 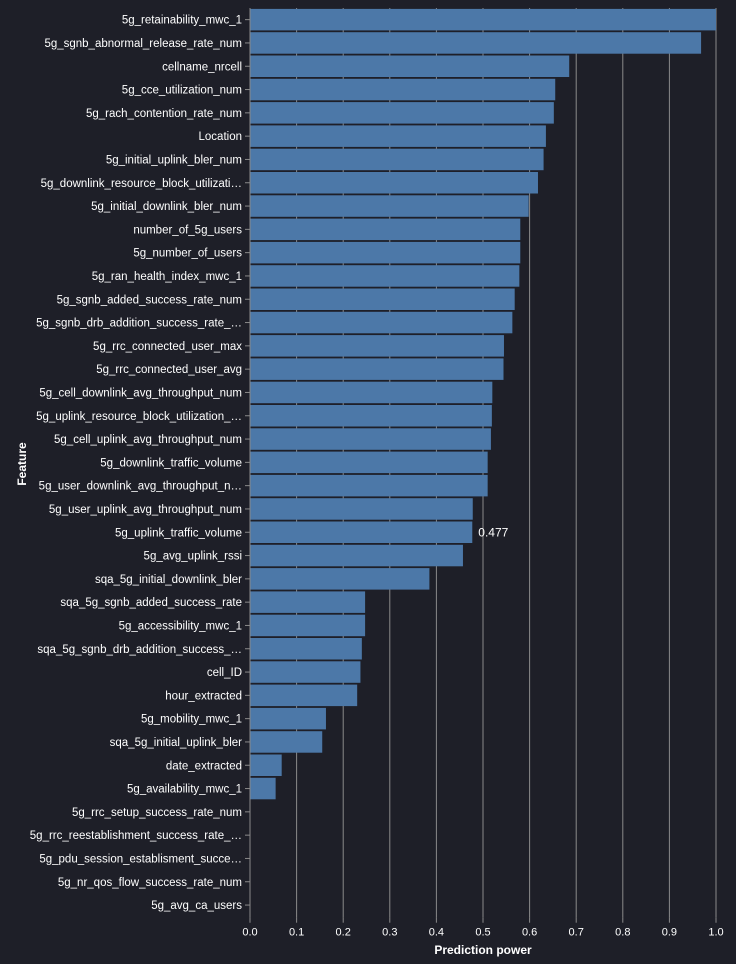 I want to click on bar-label: cell_ID, so click(x=224, y=673).